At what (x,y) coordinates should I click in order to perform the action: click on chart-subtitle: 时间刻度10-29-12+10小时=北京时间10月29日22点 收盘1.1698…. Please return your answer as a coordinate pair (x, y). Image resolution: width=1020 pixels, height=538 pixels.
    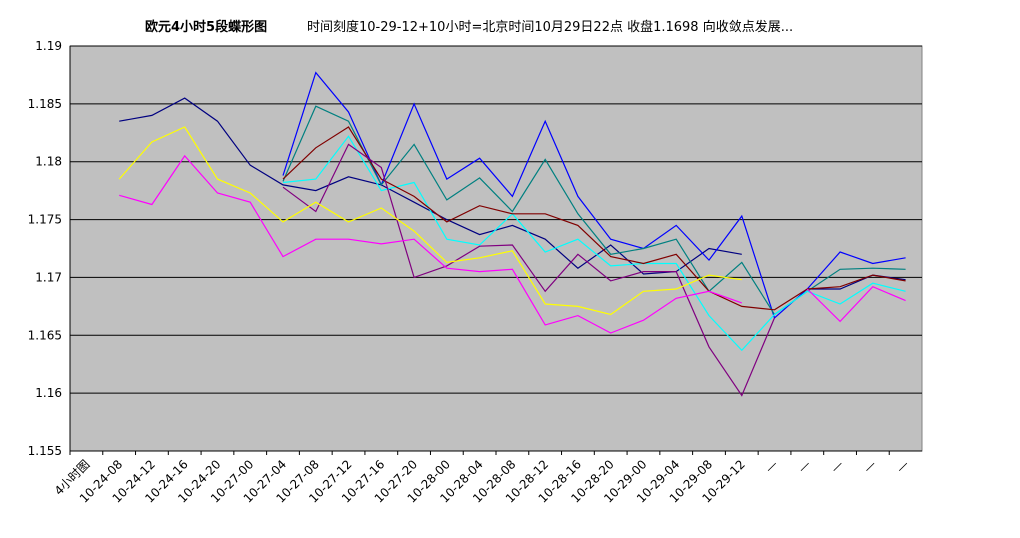
    Looking at the image, I should click on (550, 27).